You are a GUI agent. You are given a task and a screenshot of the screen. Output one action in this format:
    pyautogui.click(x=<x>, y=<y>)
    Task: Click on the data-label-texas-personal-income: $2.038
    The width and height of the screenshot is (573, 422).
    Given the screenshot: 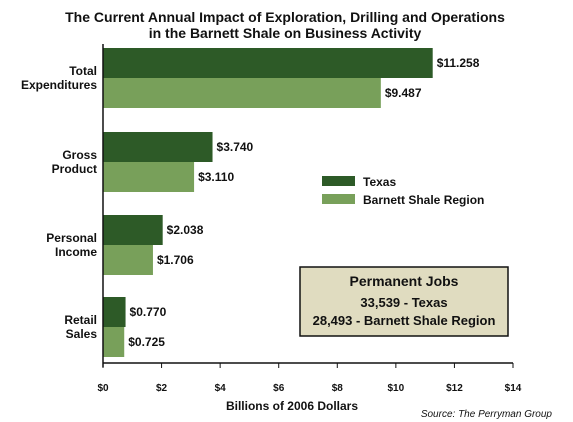 What is the action you would take?
    pyautogui.click(x=185, y=230)
    